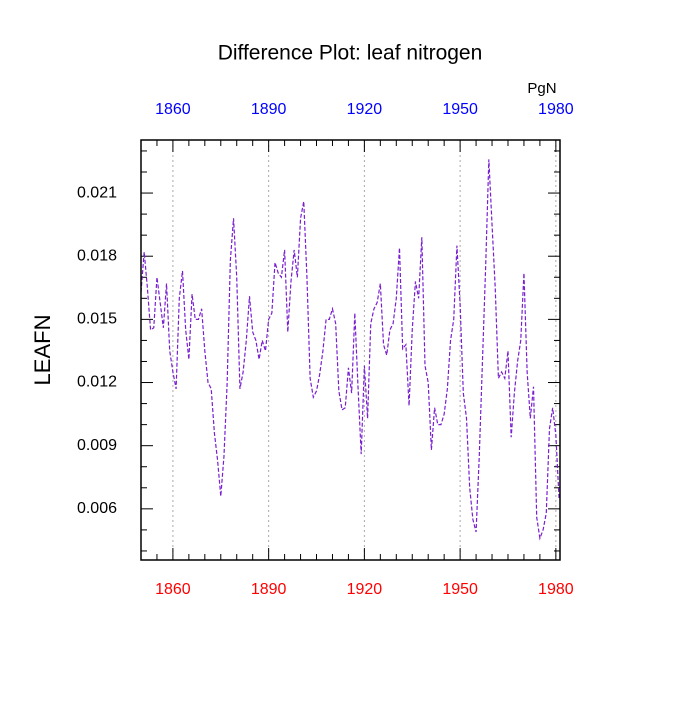 Image resolution: width=700 pixels, height=705 pixels. What do you see at coordinates (97, 382) in the screenshot?
I see `y-tick-label: 0.012` at bounding box center [97, 382].